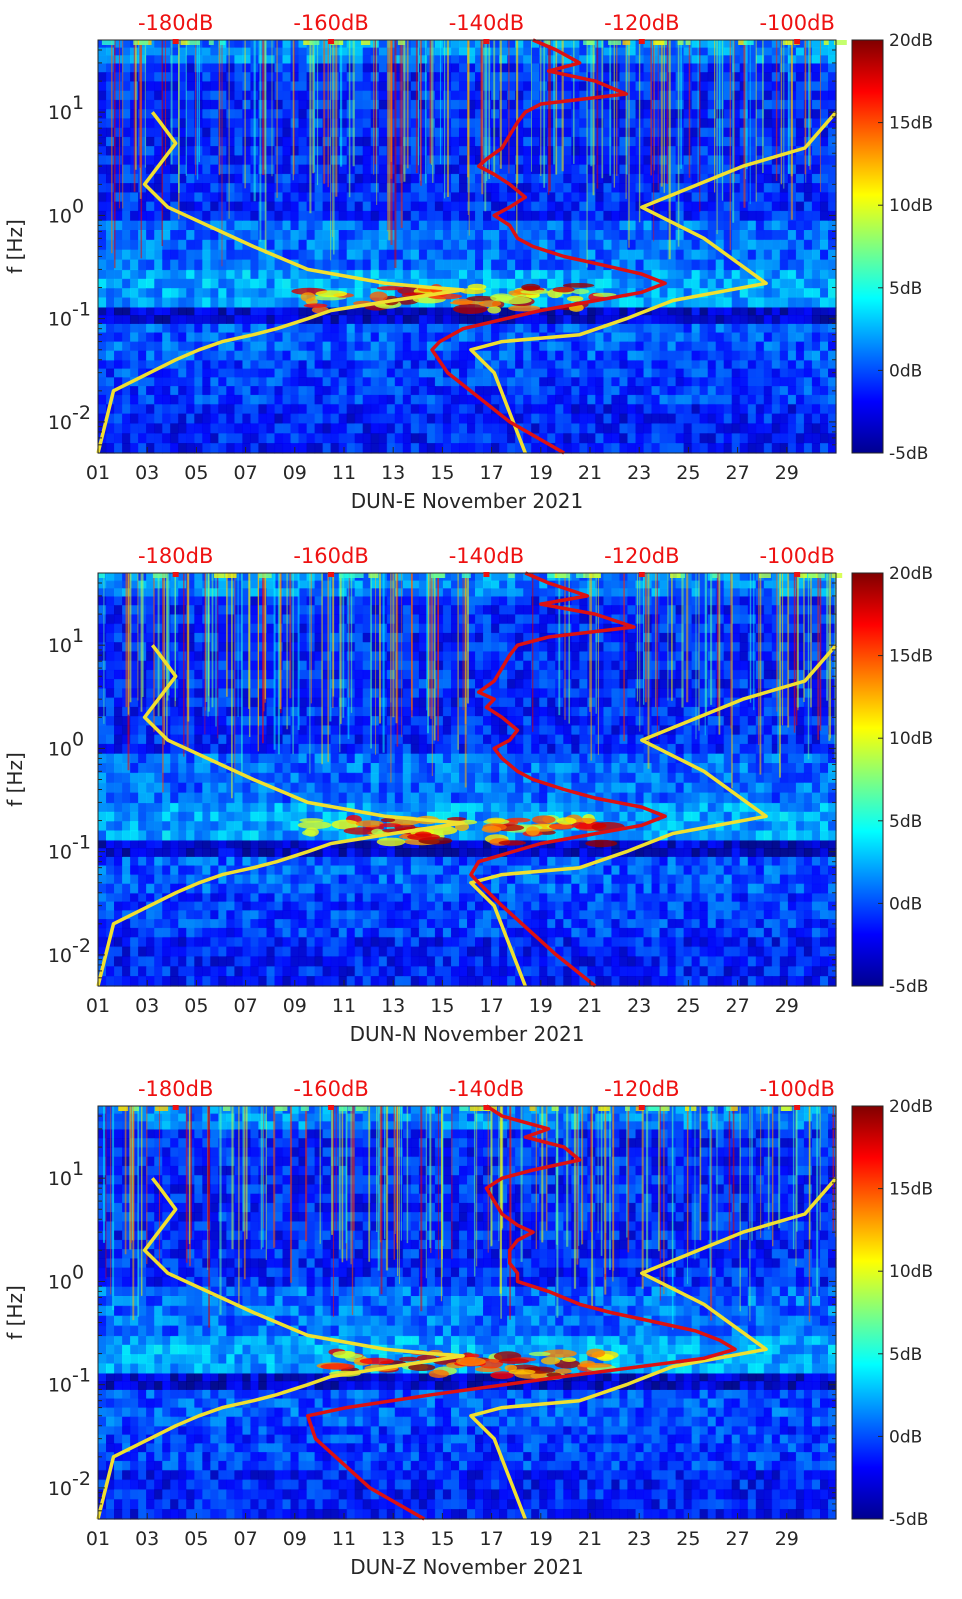  Describe the element at coordinates (467, 501) in the screenshot. I see `x-axis-title: DUN-E November 2021` at that location.